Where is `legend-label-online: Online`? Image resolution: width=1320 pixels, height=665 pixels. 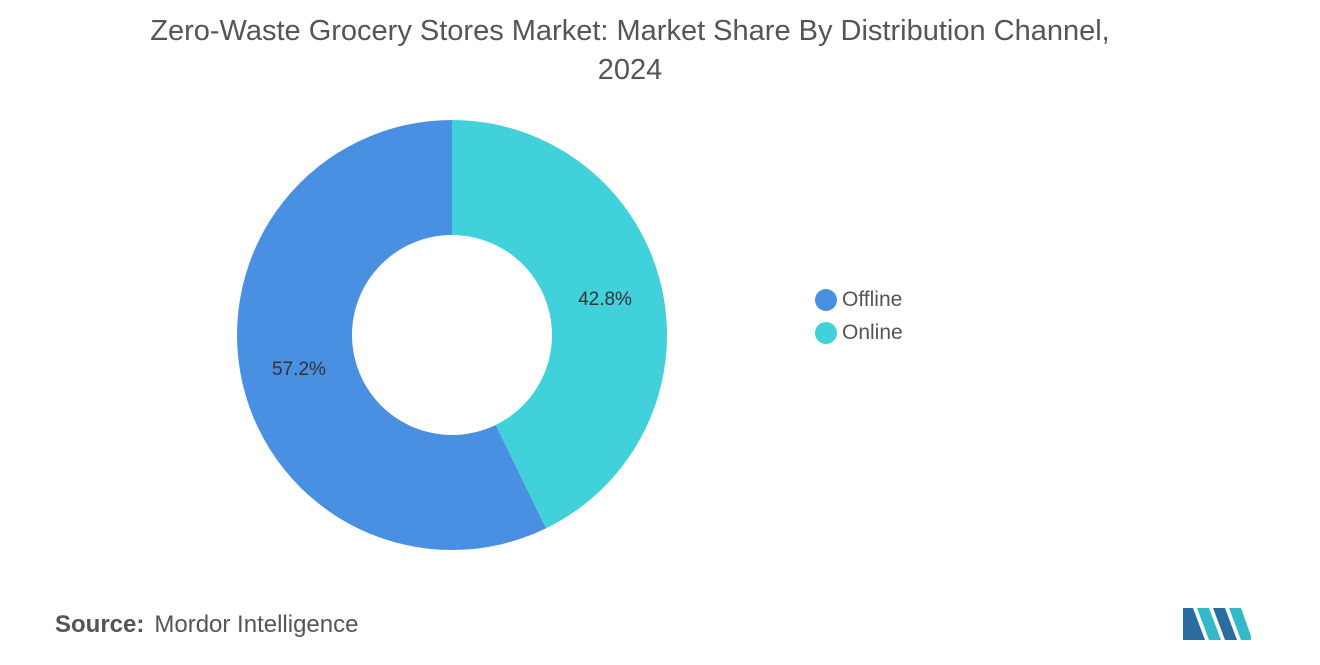 legend-label-online: Online is located at coordinates (872, 332).